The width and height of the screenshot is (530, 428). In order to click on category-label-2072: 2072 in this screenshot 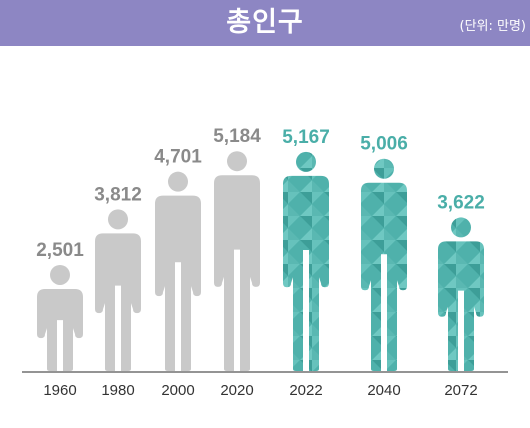, I will do `click(460, 390)`.